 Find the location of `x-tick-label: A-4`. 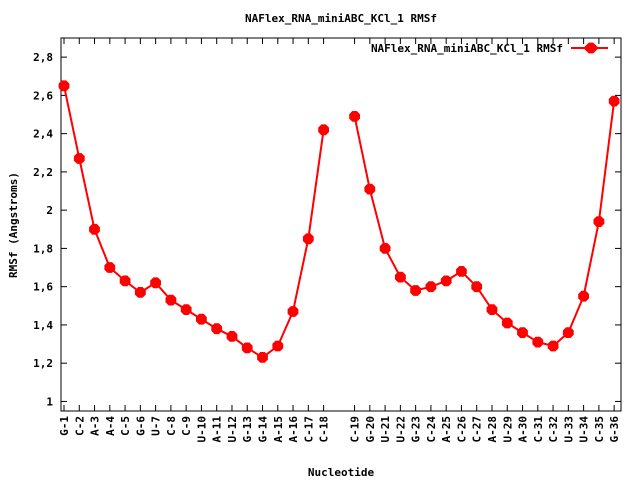

x-tick-label: A-4 is located at coordinates (110, 426).